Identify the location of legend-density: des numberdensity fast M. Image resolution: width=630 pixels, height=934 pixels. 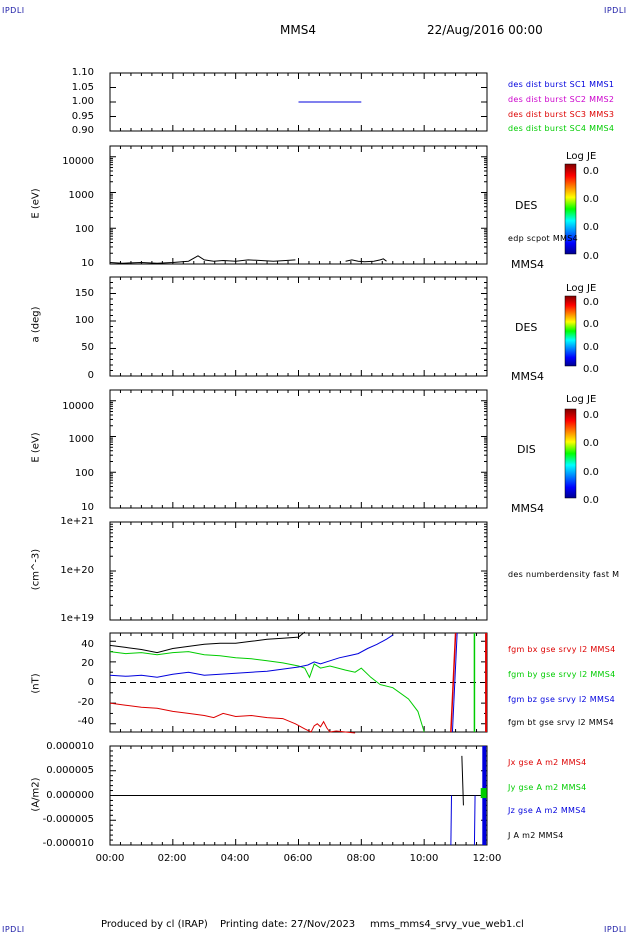
(564, 574).